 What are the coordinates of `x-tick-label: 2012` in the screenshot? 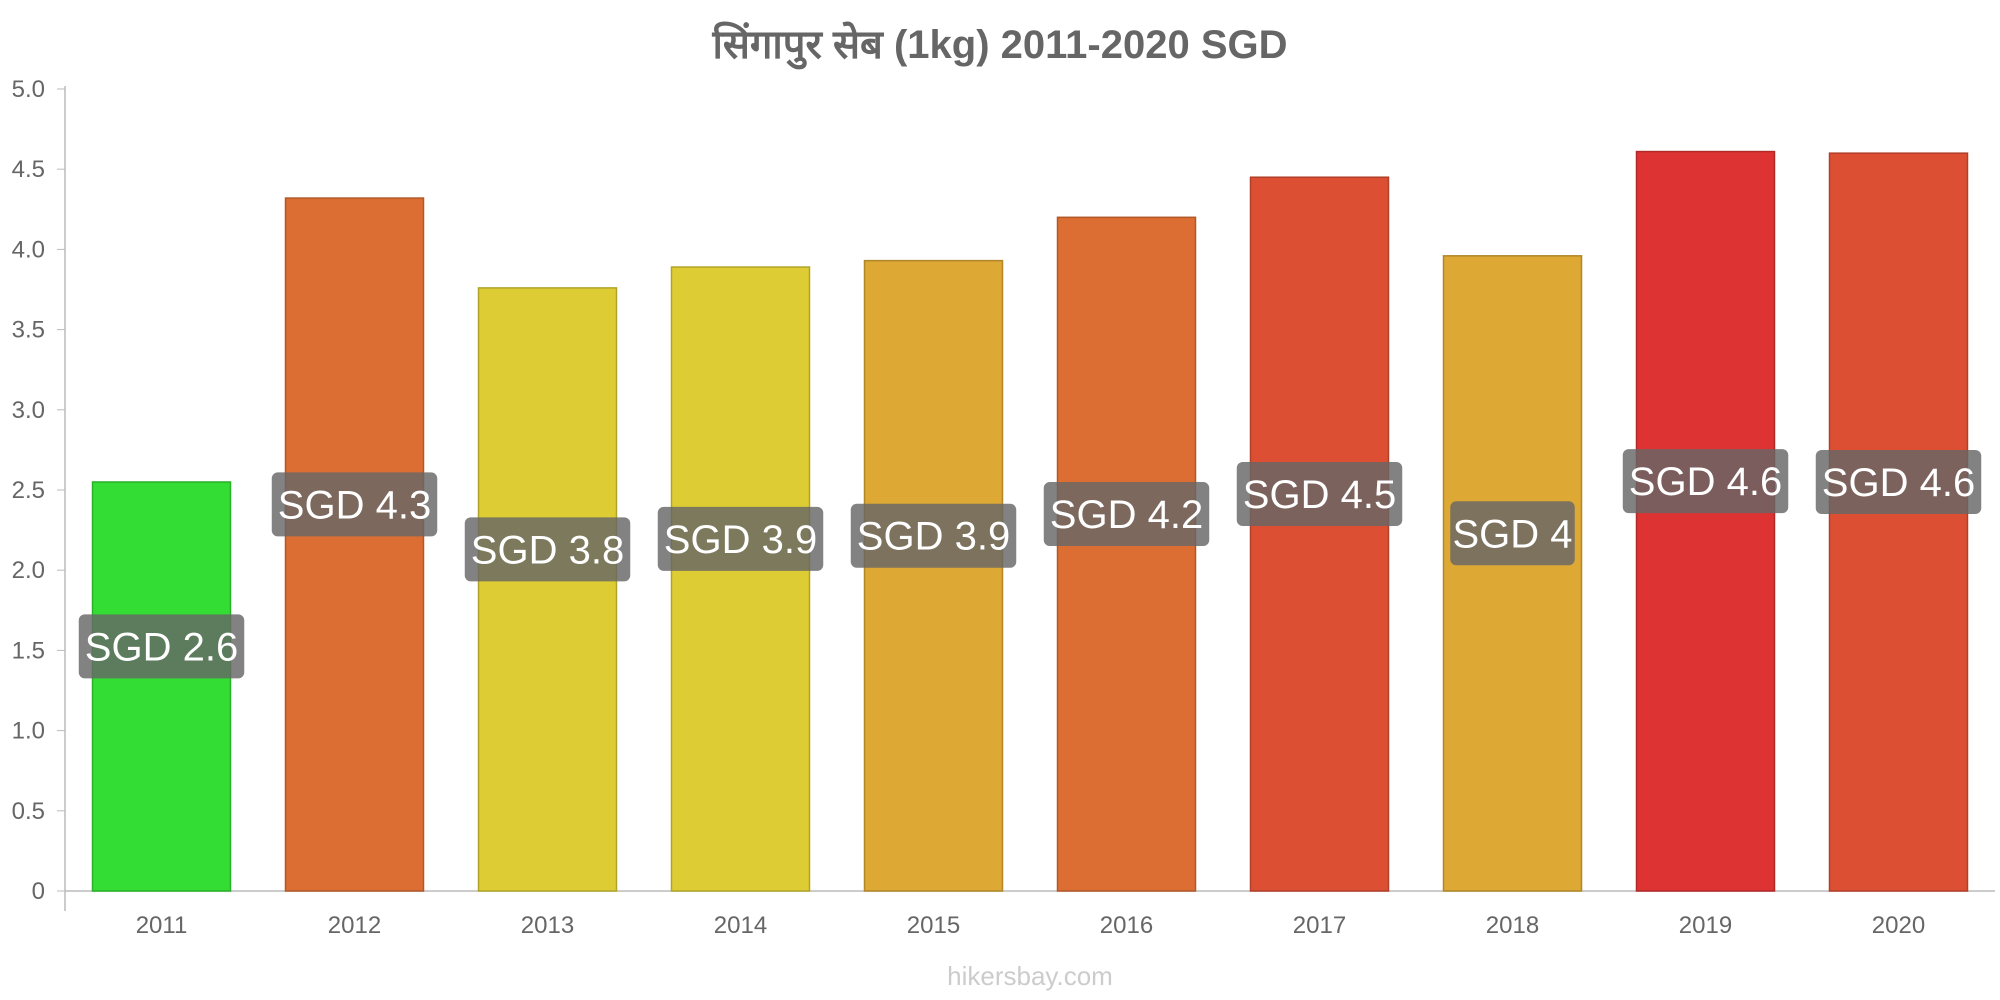 It's located at (354, 925).